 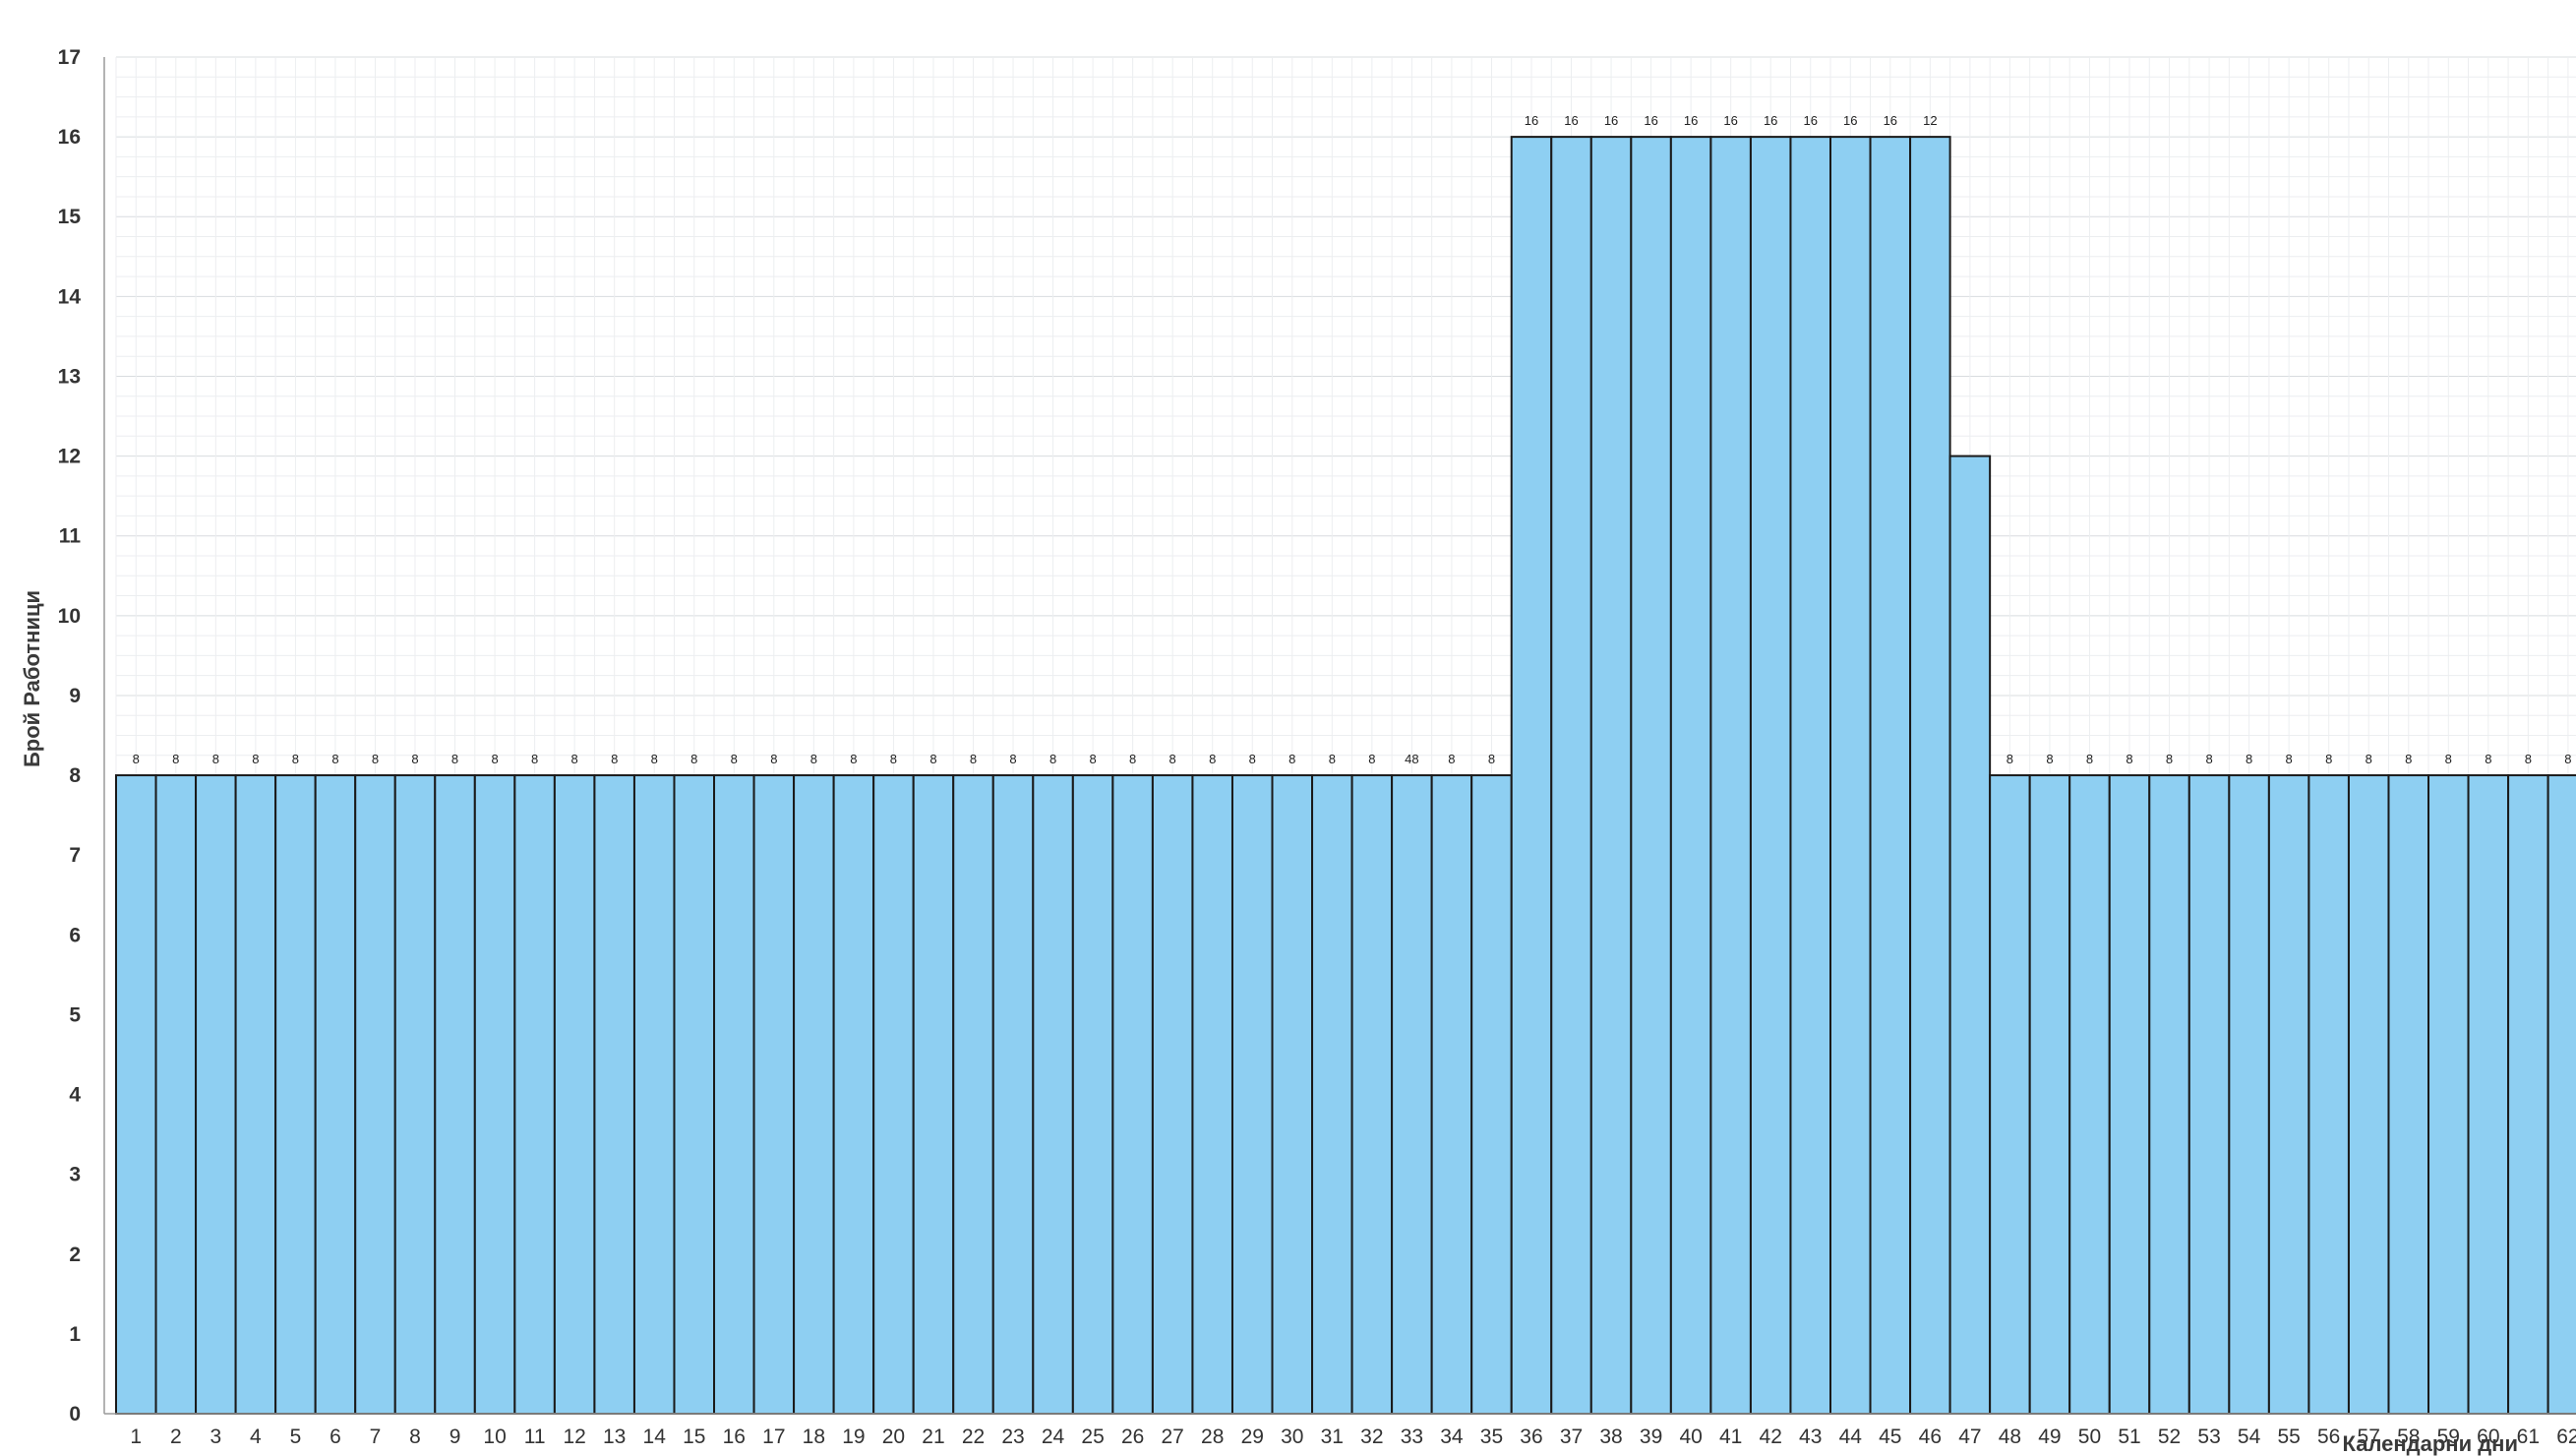 I want to click on x-tick-label: 10, so click(x=495, y=1437).